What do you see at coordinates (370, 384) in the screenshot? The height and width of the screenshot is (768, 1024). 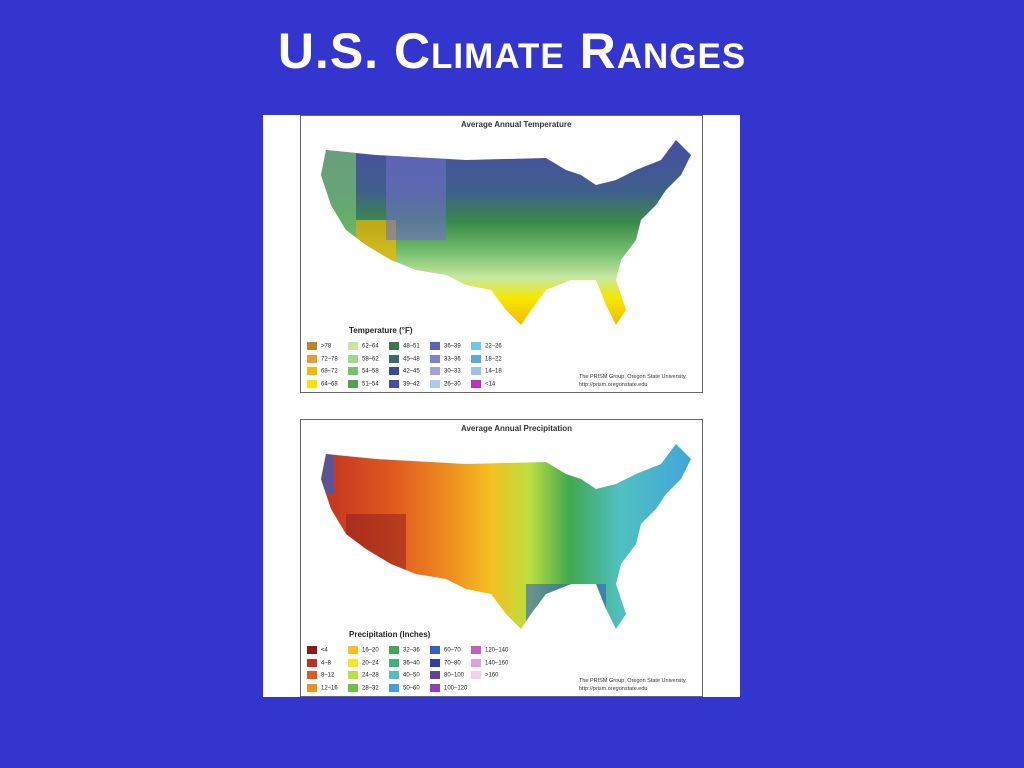 I see `legend-label: 51–54` at bounding box center [370, 384].